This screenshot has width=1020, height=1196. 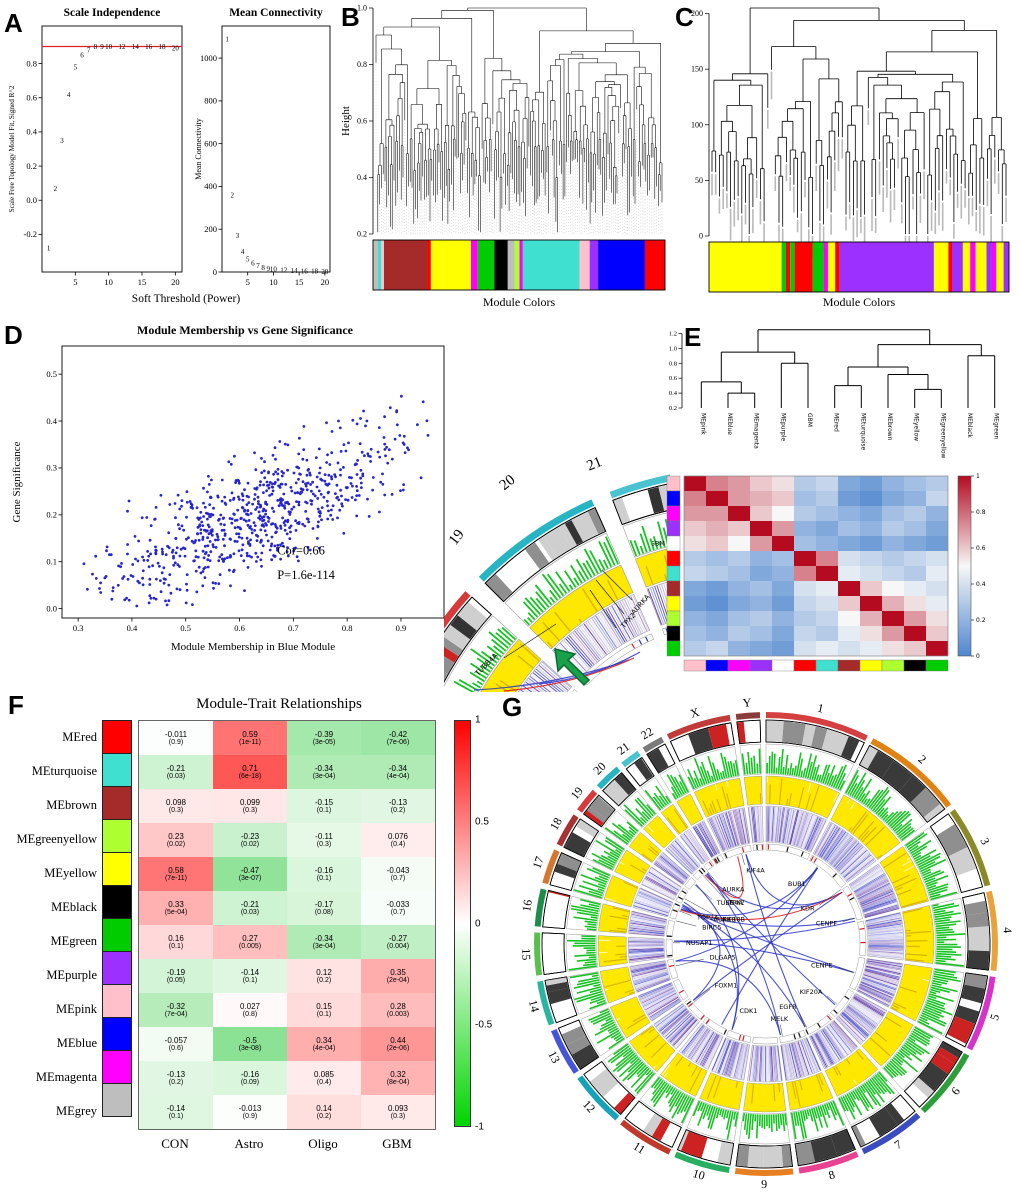 What do you see at coordinates (482, 822) in the screenshot?
I see `colorbar-tick: 0.5` at bounding box center [482, 822].